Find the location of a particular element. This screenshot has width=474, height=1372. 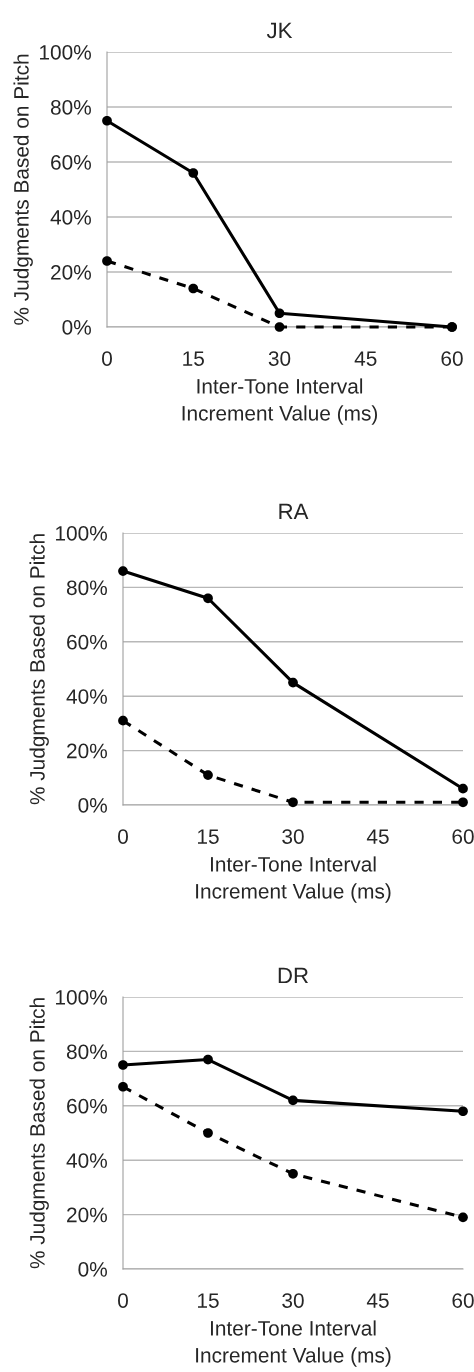

chart-title: JK is located at coordinates (279, 30).